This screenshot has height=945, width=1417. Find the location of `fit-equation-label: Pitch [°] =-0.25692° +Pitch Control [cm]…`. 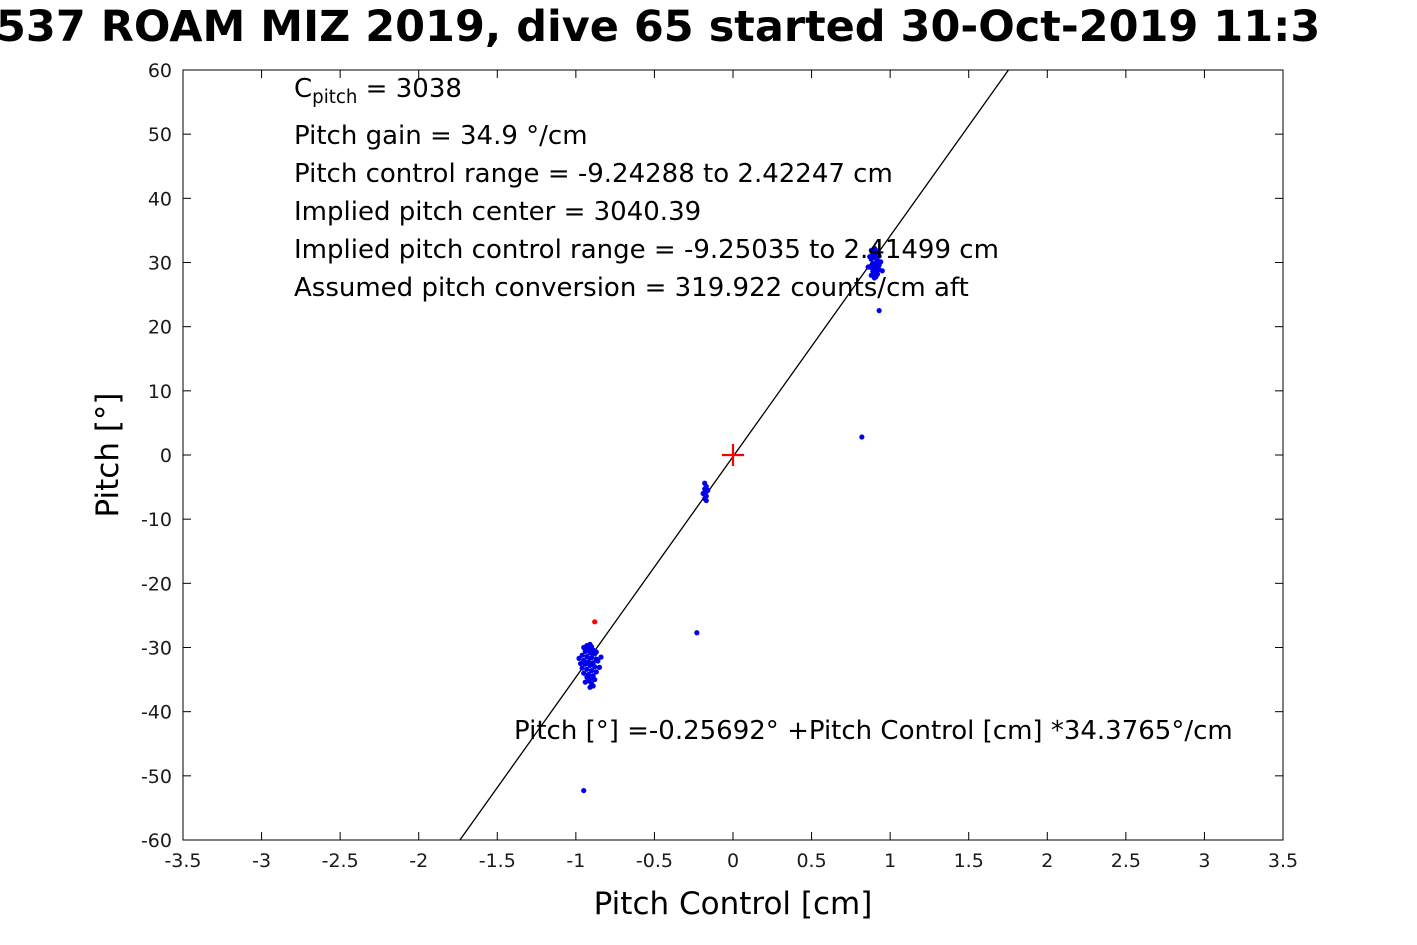

fit-equation-label: Pitch [°] =-0.25692° +Pitch Control [cm]… is located at coordinates (873, 731).